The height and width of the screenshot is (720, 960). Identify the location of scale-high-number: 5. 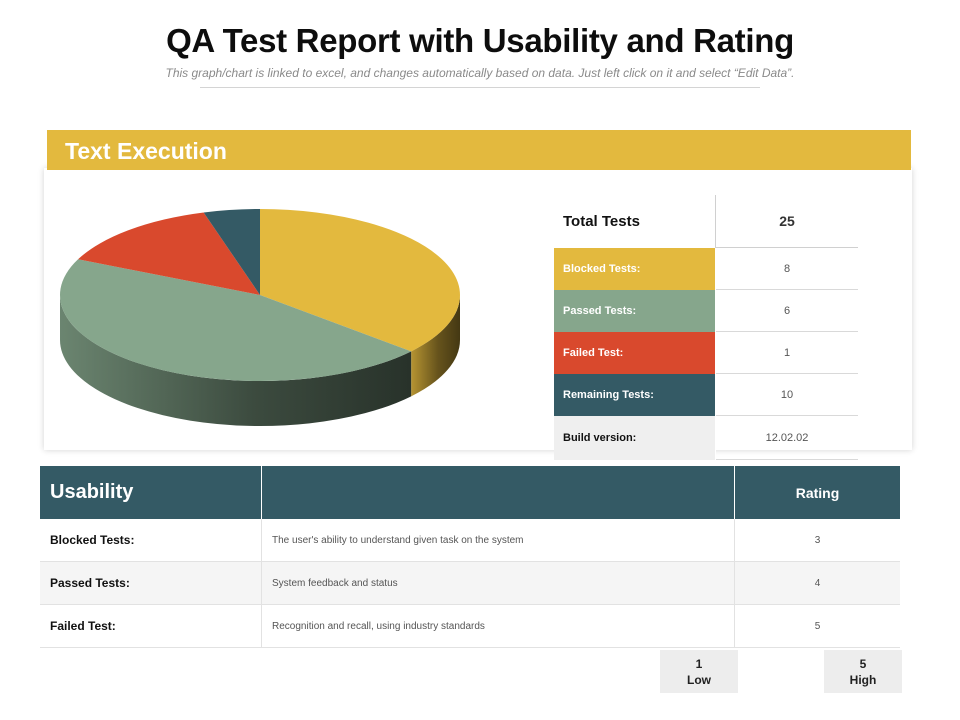
(863, 664).